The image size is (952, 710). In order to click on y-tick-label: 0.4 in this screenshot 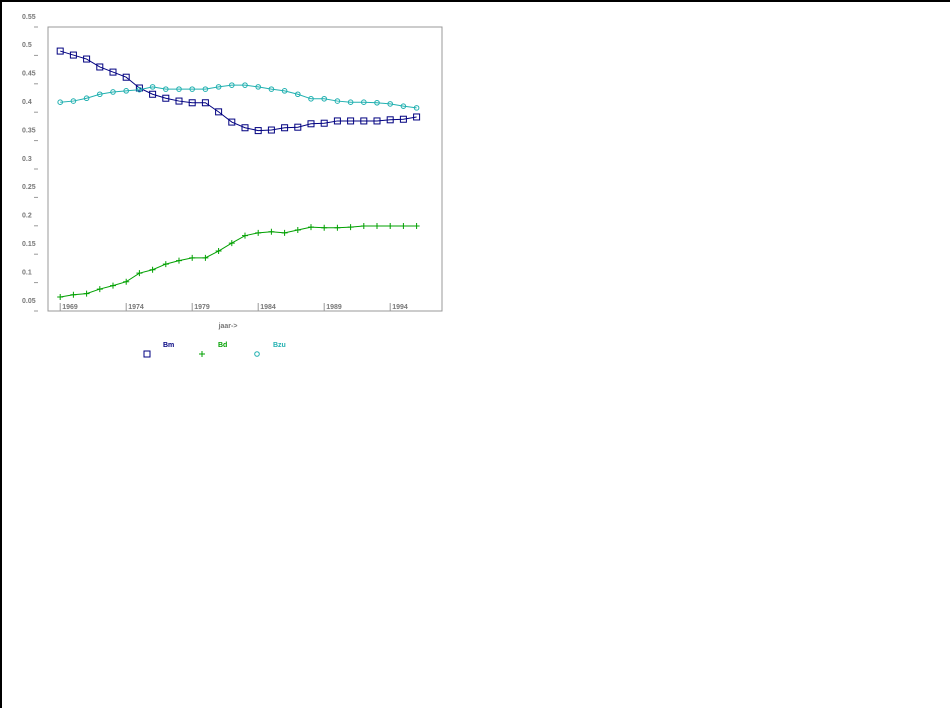, I will do `click(27, 102)`.